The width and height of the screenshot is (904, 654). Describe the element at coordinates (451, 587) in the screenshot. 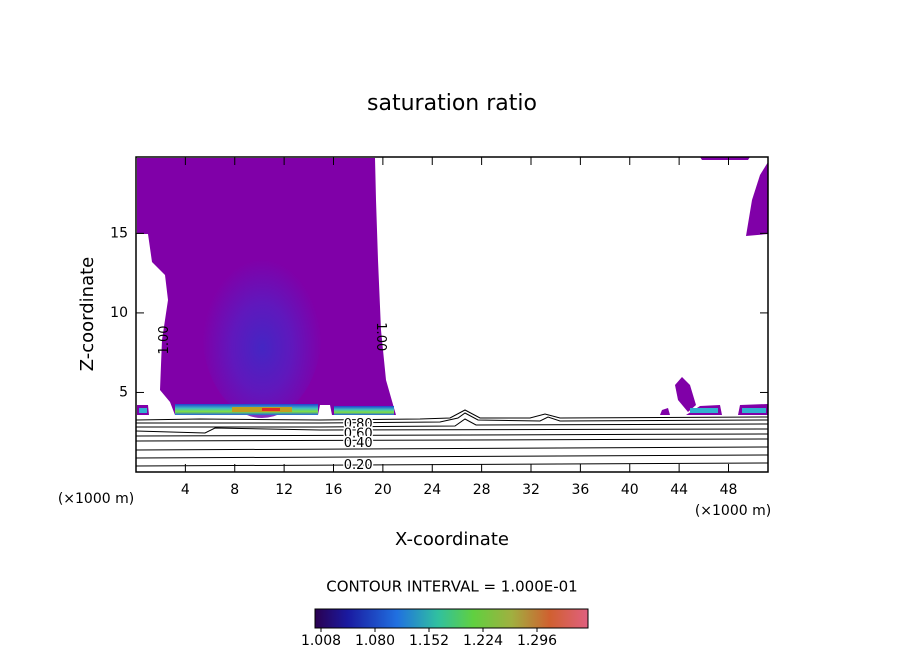

I see `contour-interval: CONTOUR INTERVAL = 1.000E-01` at that location.